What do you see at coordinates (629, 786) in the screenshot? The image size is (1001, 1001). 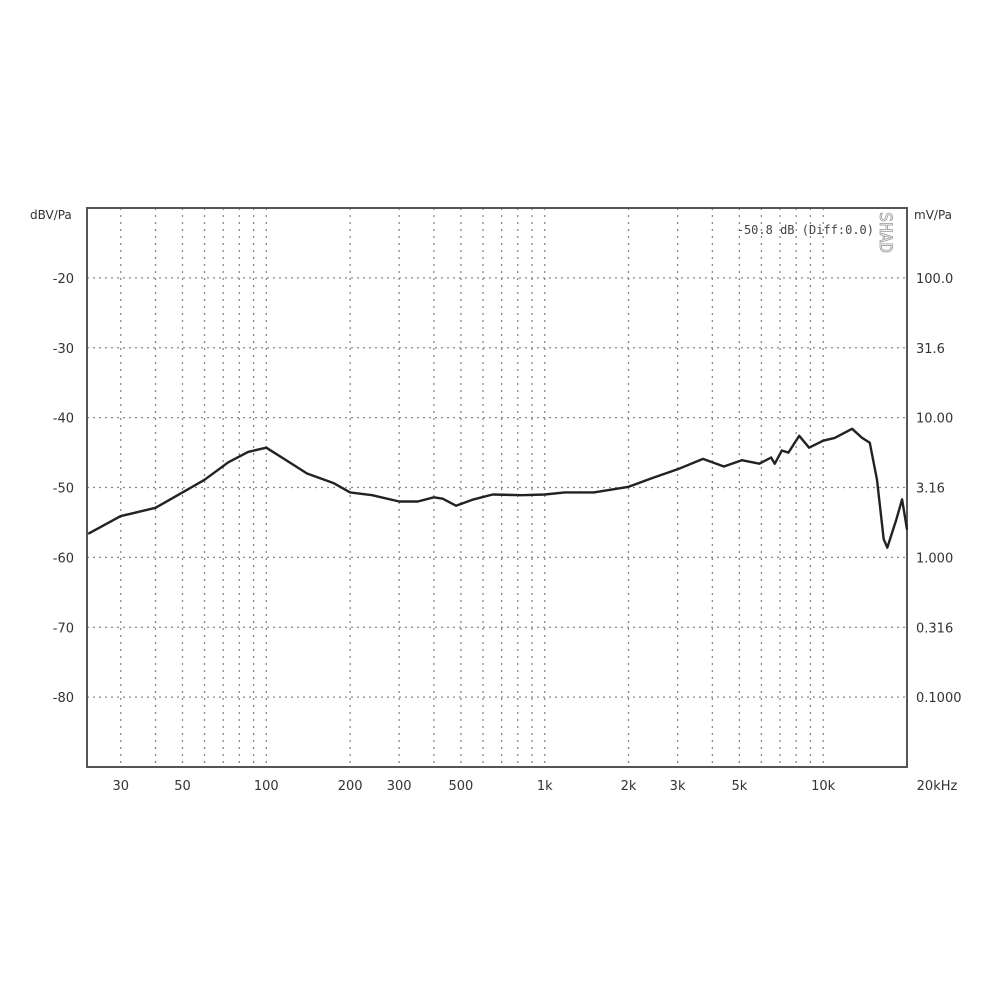 I see `x-tick-label: 2k` at bounding box center [629, 786].